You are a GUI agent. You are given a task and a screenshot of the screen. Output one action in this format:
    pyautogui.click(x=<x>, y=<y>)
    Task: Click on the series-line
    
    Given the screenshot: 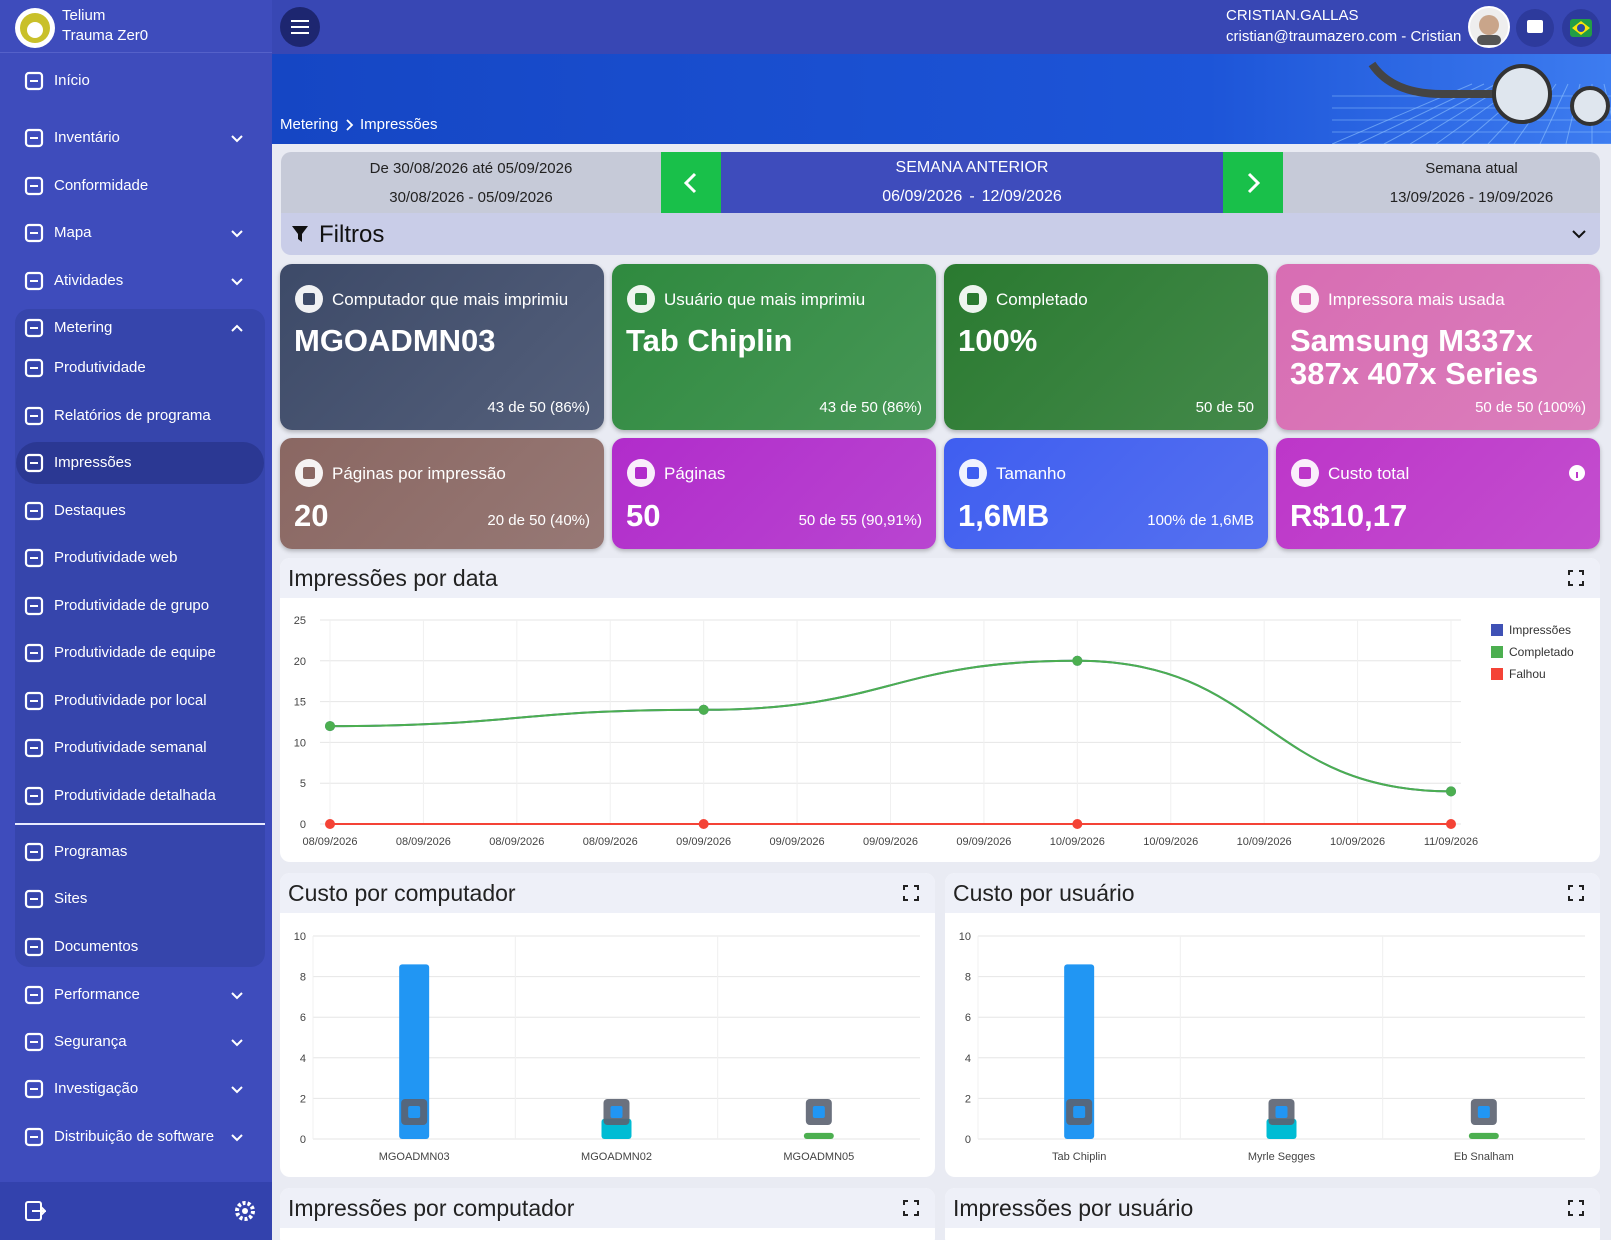 What is the action you would take?
    pyautogui.click(x=890, y=726)
    